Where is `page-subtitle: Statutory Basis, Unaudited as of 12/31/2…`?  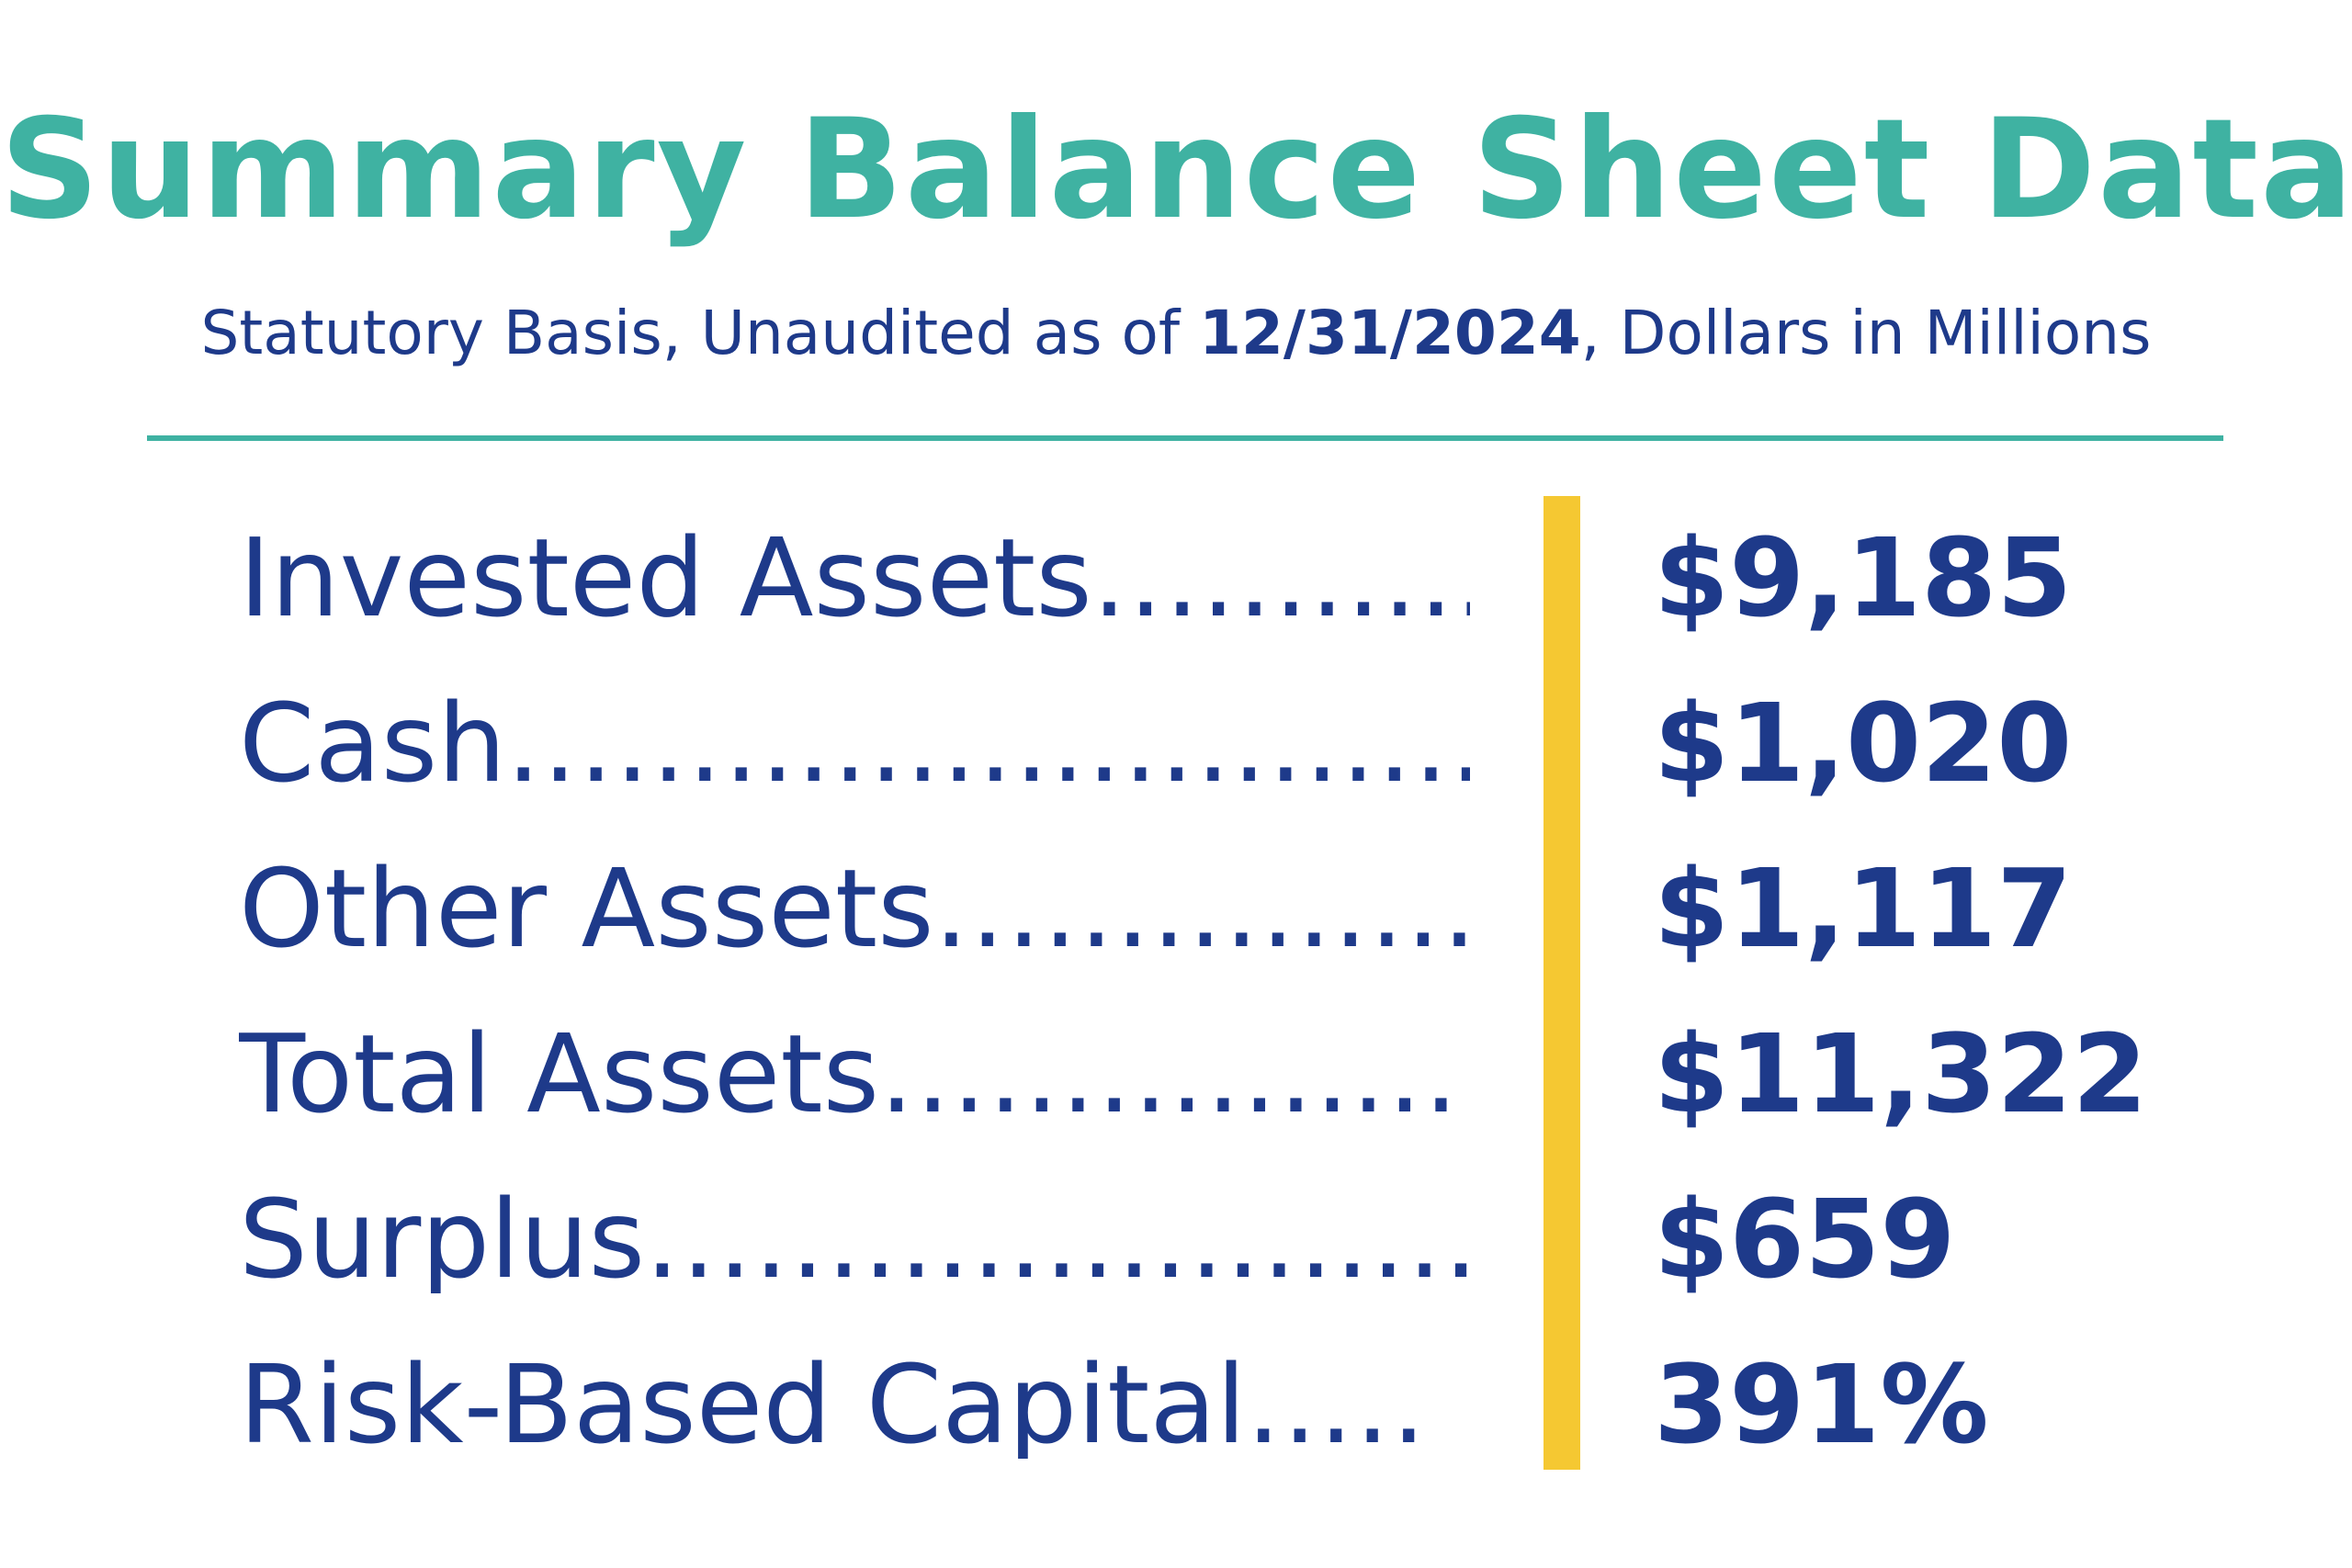
page-subtitle: Statutory Basis, Unaudited as of 12/31/2… is located at coordinates (1176, 333).